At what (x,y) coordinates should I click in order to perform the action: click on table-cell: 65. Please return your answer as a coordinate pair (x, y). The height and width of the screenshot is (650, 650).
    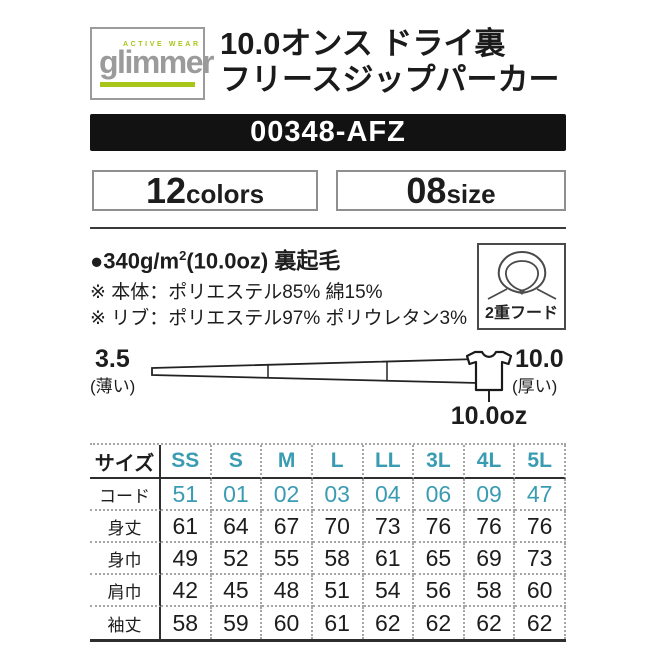
    Looking at the image, I should click on (439, 559).